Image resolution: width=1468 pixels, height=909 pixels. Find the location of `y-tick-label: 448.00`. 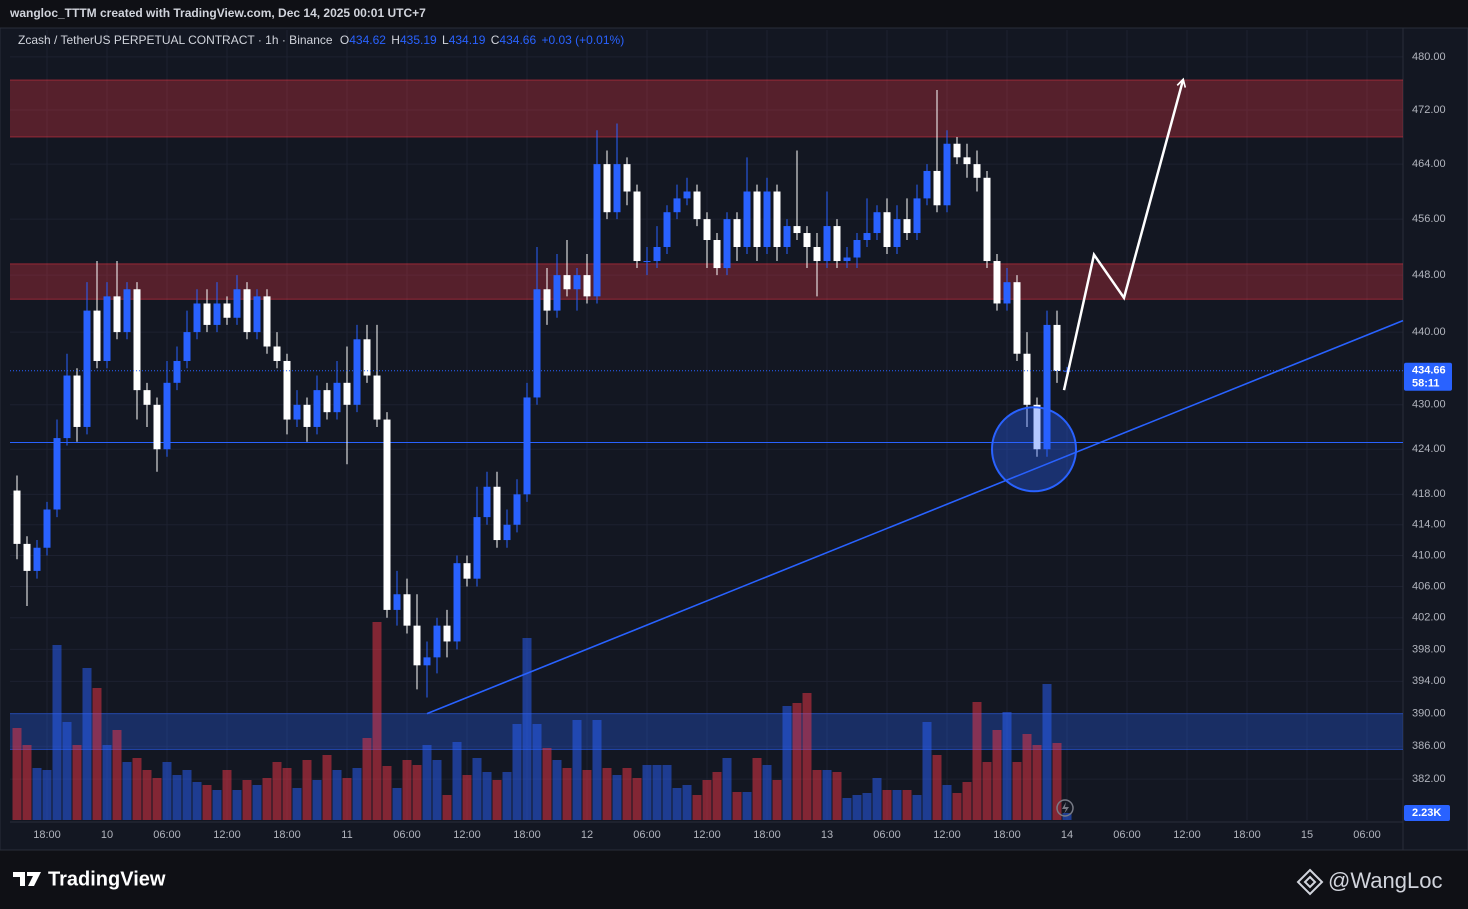

y-tick-label: 448.00 is located at coordinates (1429, 275).